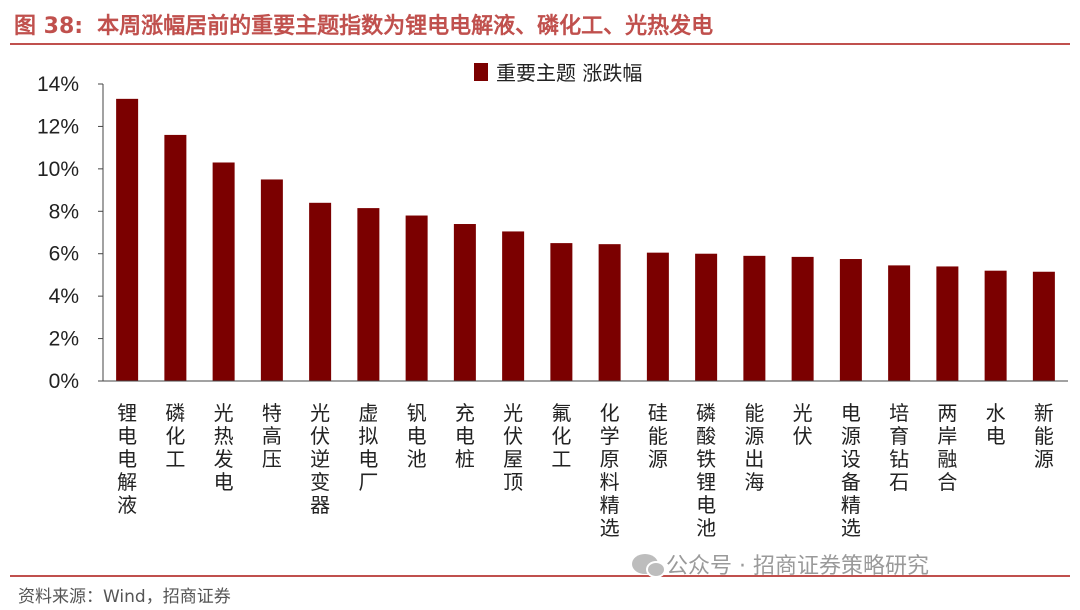  I want to click on category-label: 培育钻石, so click(899, 447).